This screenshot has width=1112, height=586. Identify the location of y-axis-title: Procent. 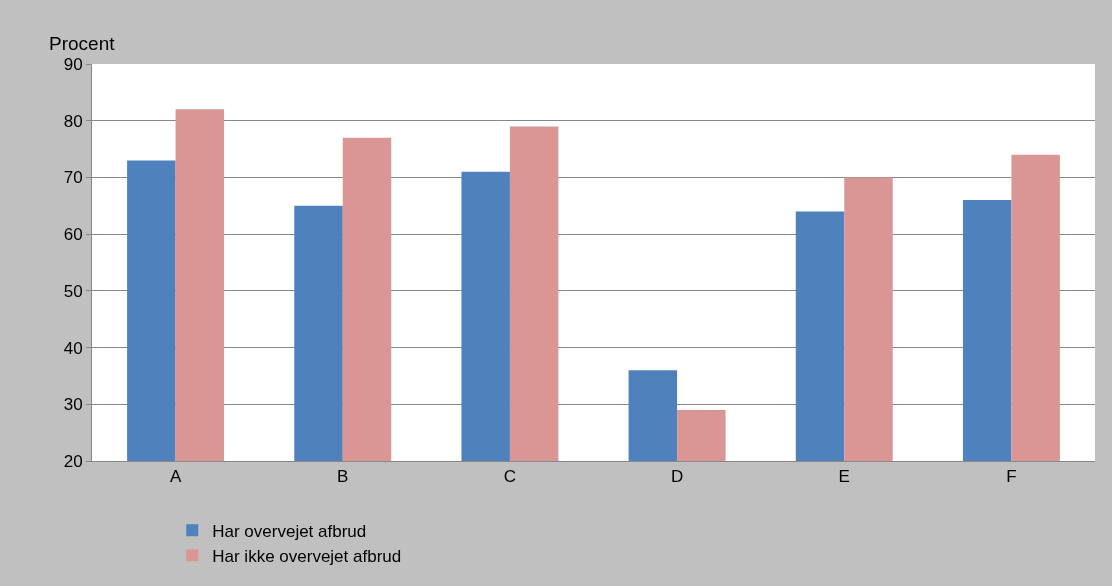
(82, 43).